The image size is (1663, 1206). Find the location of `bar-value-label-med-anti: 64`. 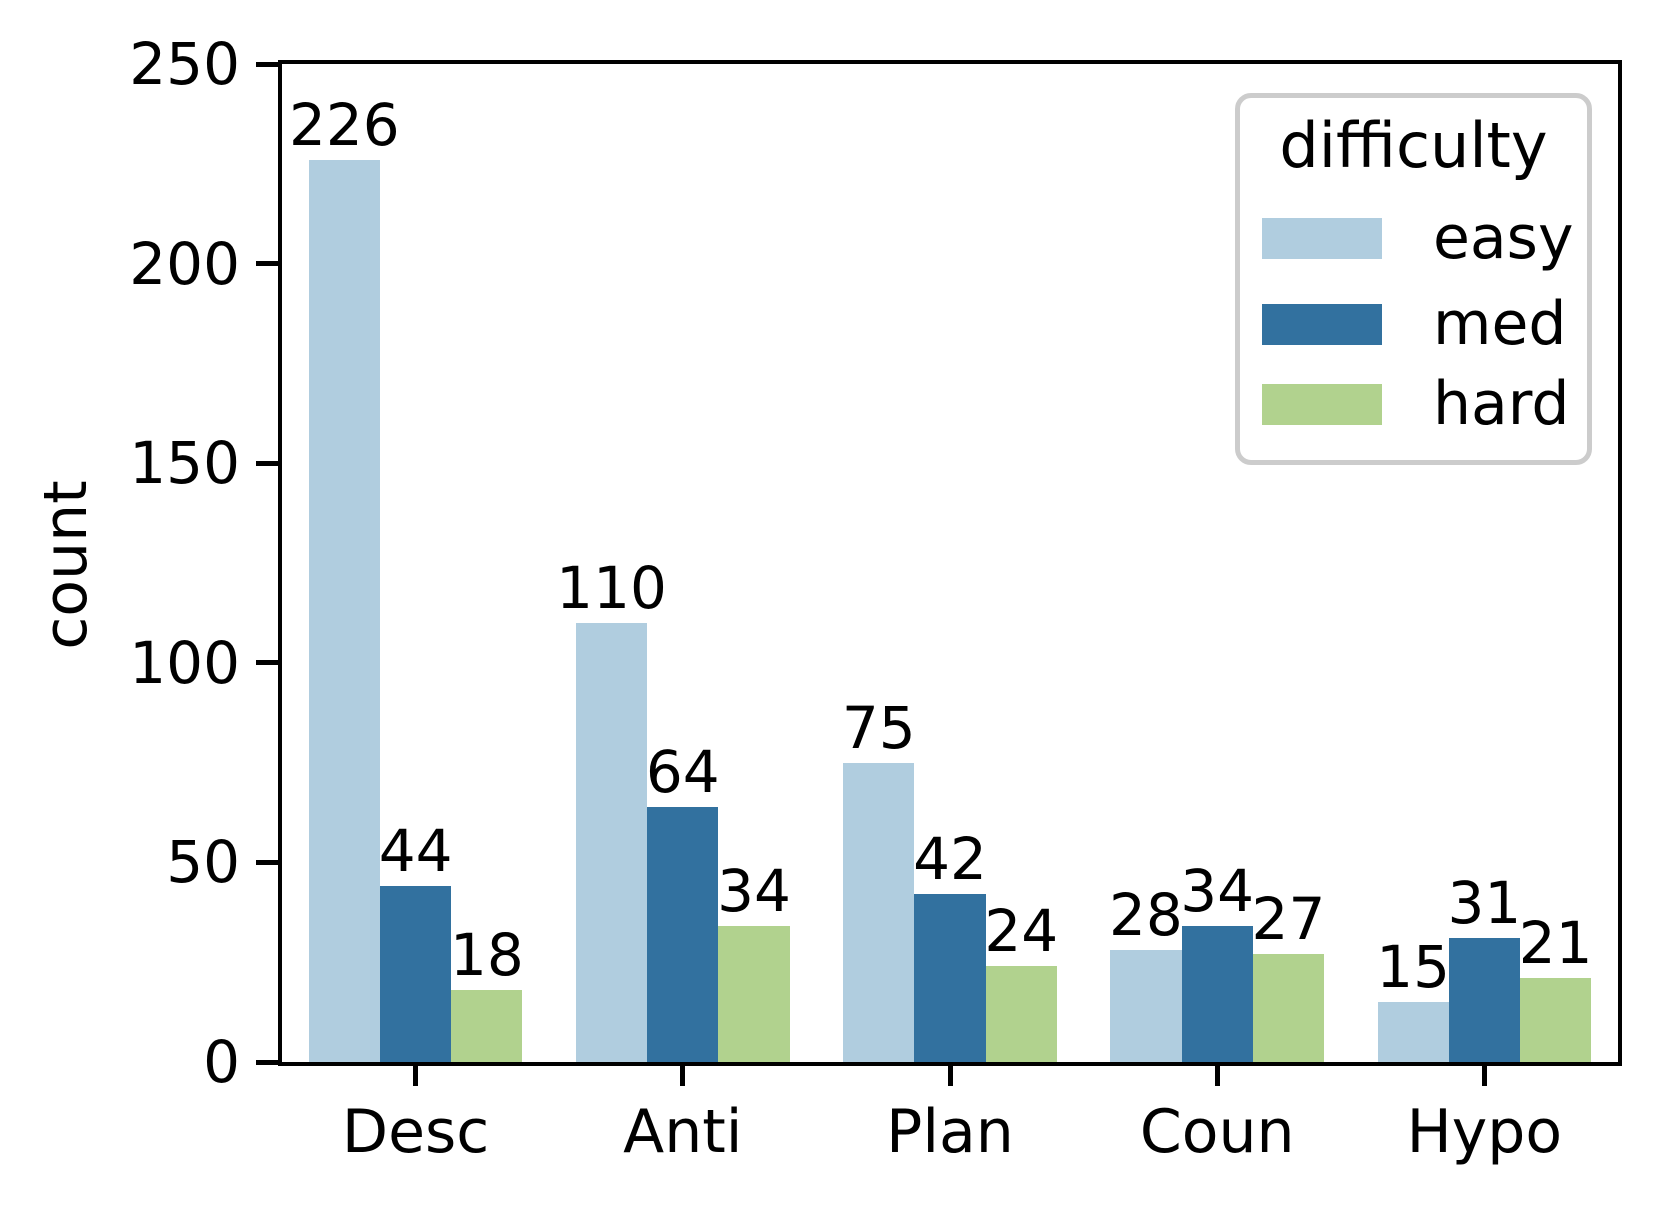

bar-value-label-med-anti: 64 is located at coordinates (682, 771).